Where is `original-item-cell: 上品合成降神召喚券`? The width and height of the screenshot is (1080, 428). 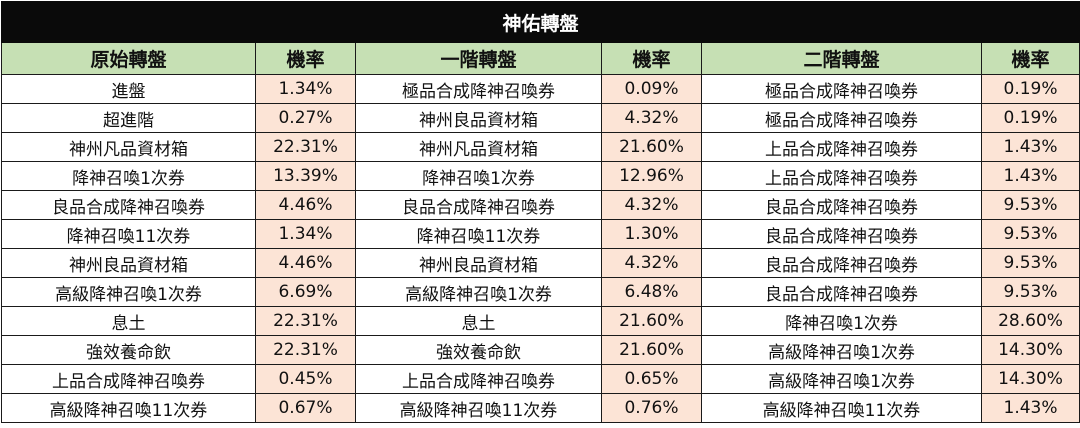
original-item-cell: 上品合成降神召喚券 is located at coordinates (128, 379).